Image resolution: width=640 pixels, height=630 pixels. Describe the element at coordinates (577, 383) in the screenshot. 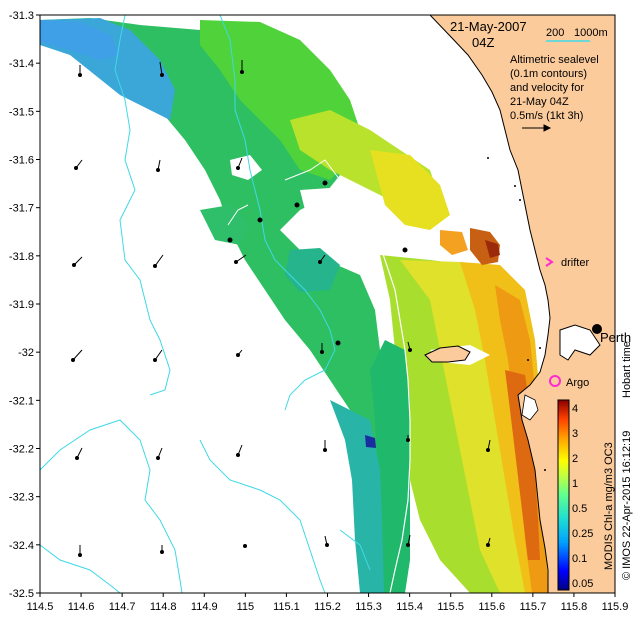

I see `argo-label: Argo` at that location.